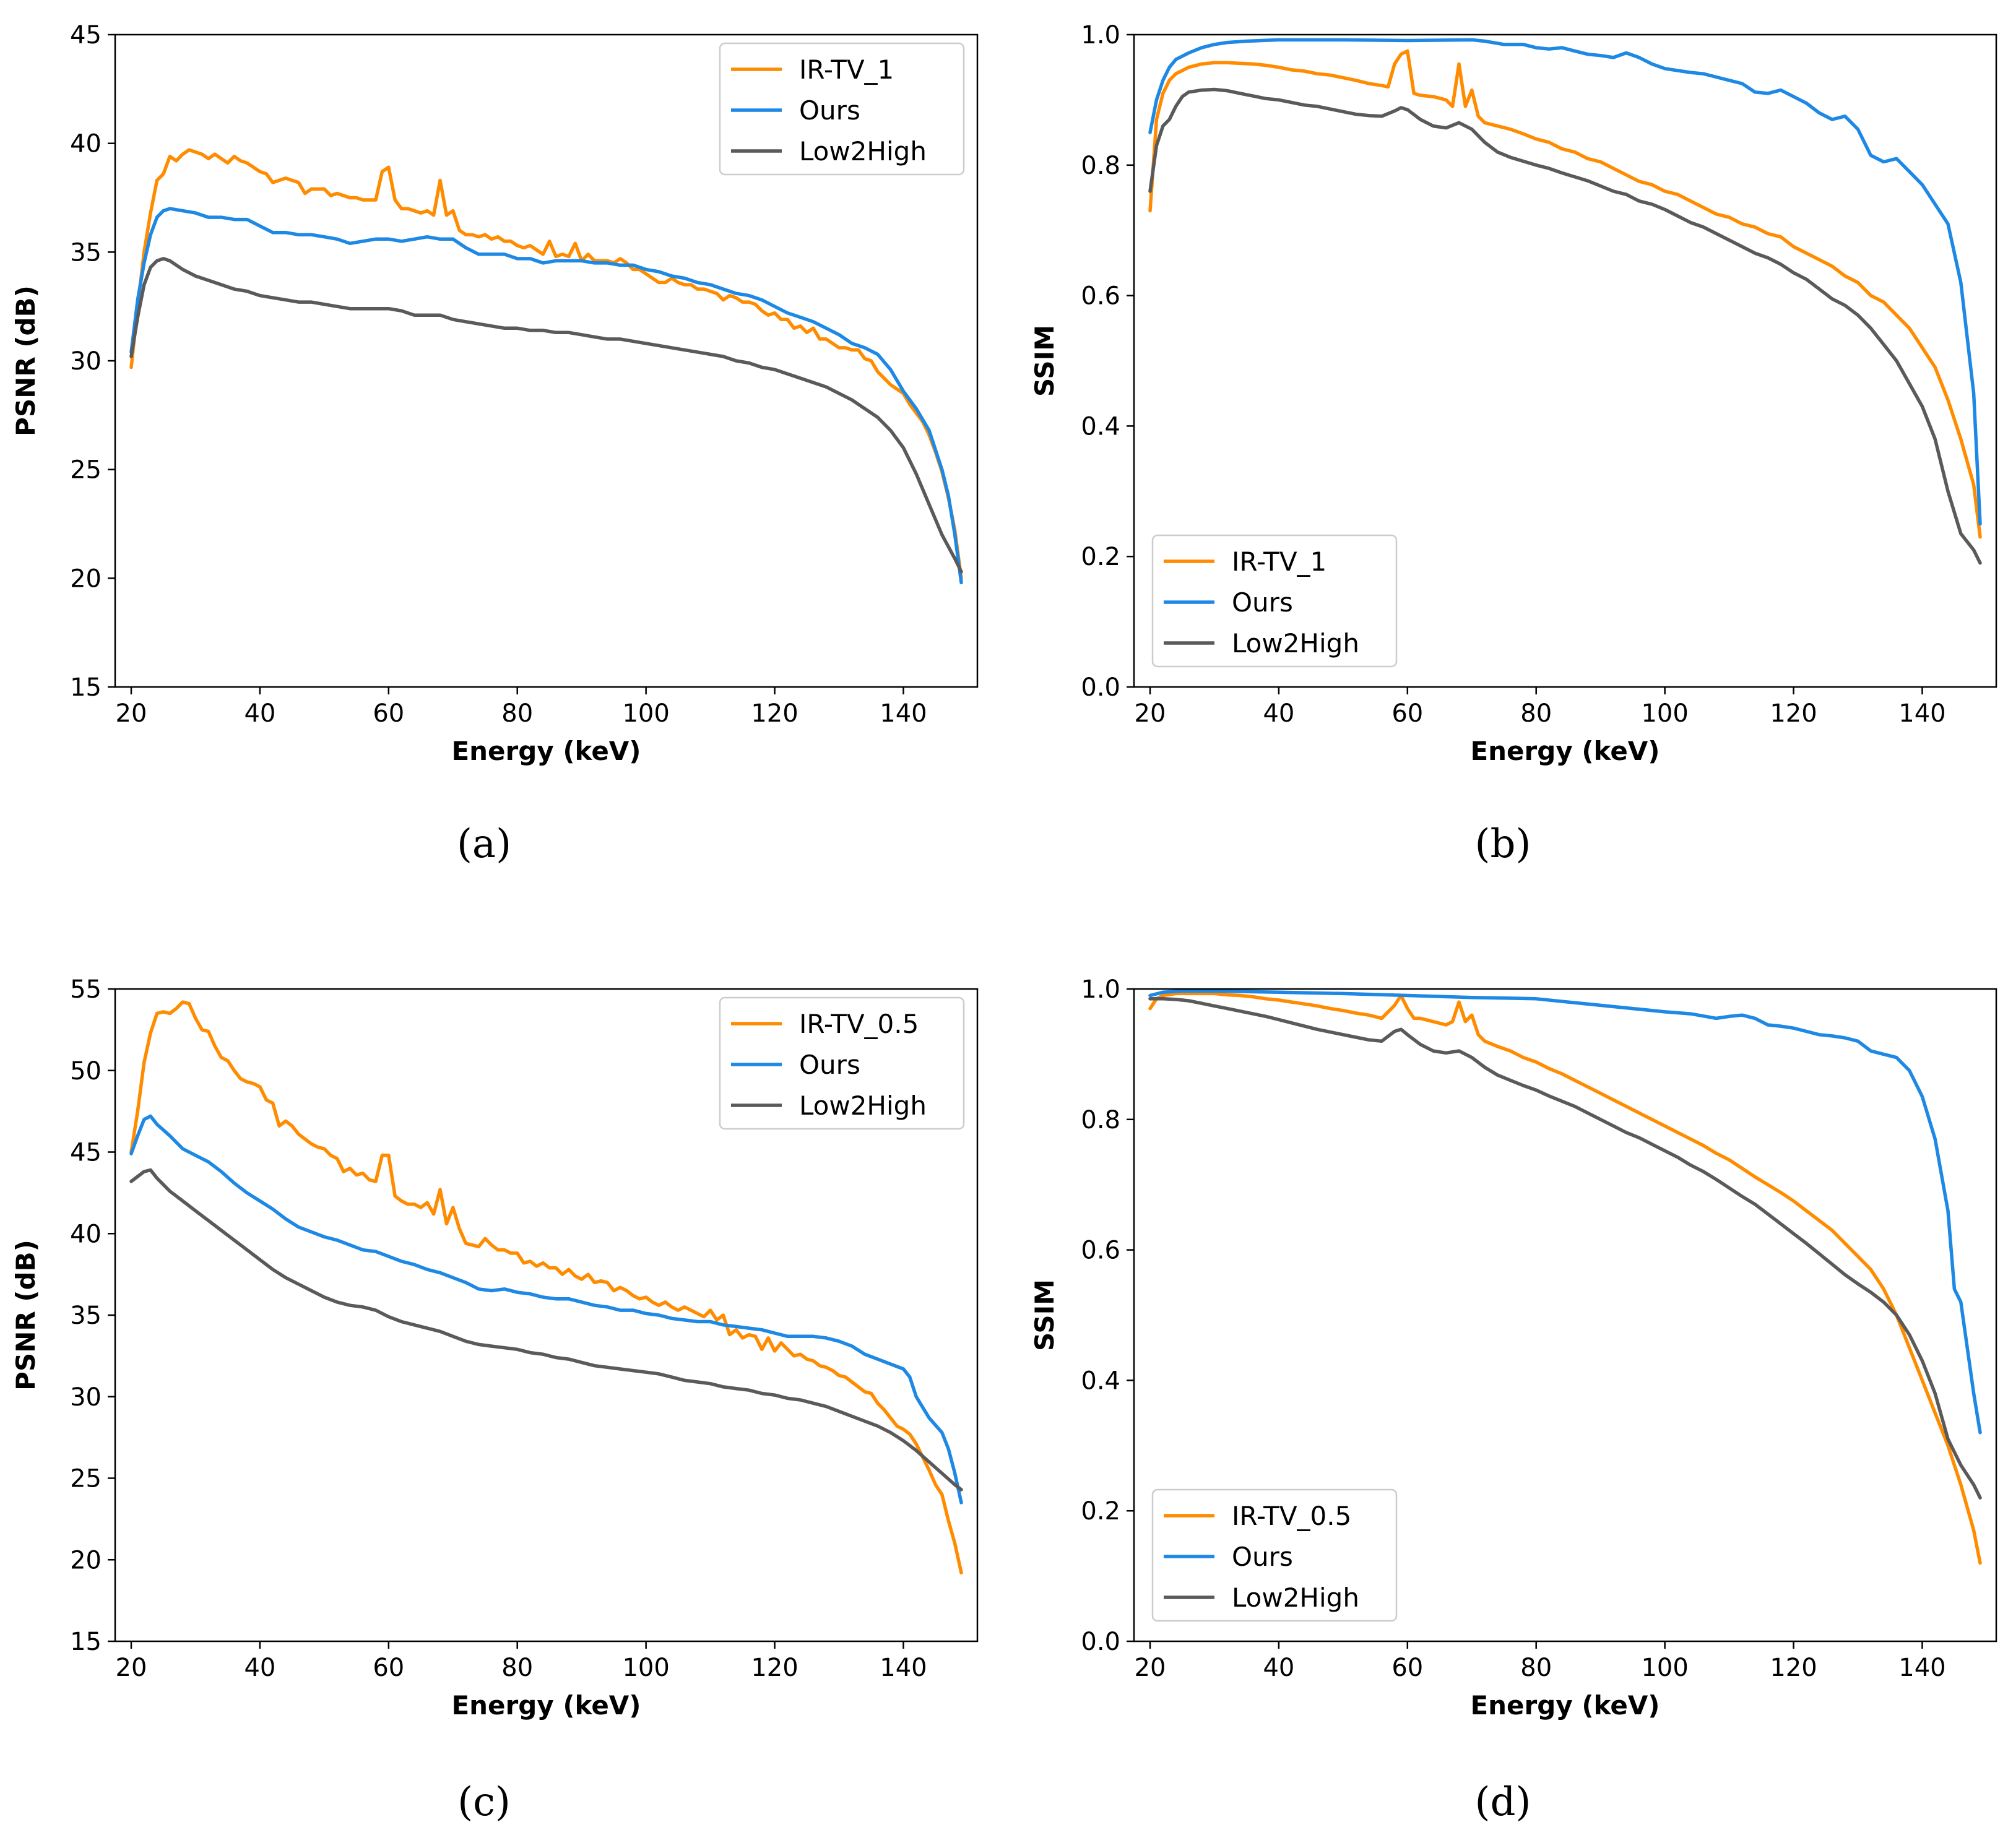 This screenshot has width=2008, height=1848. What do you see at coordinates (86, 990) in the screenshot?
I see `y-tick-label: 55` at bounding box center [86, 990].